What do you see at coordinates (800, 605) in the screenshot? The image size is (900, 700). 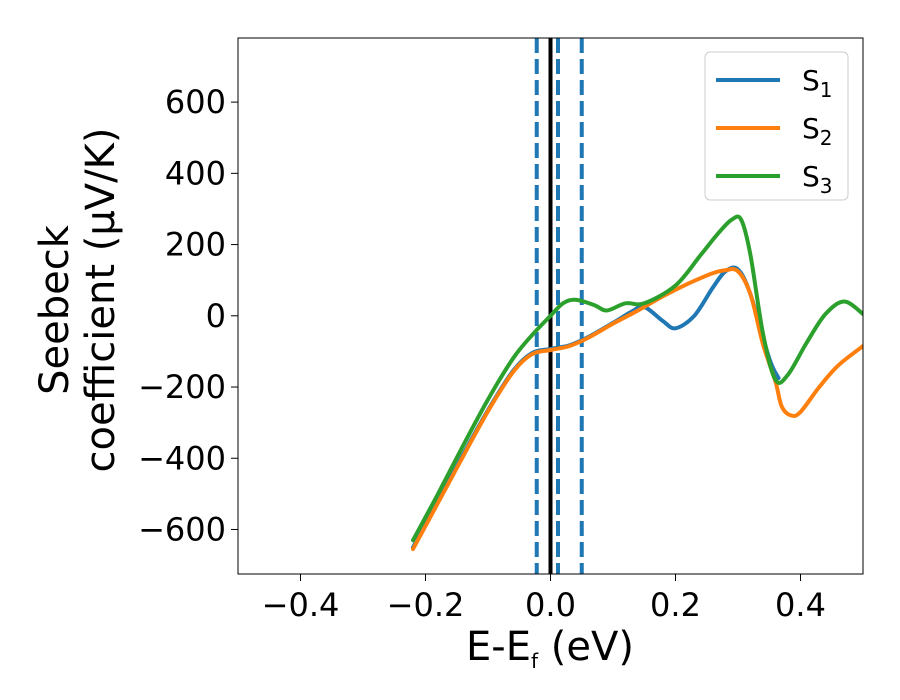 I see `x-tick-label: 0.4` at bounding box center [800, 605].